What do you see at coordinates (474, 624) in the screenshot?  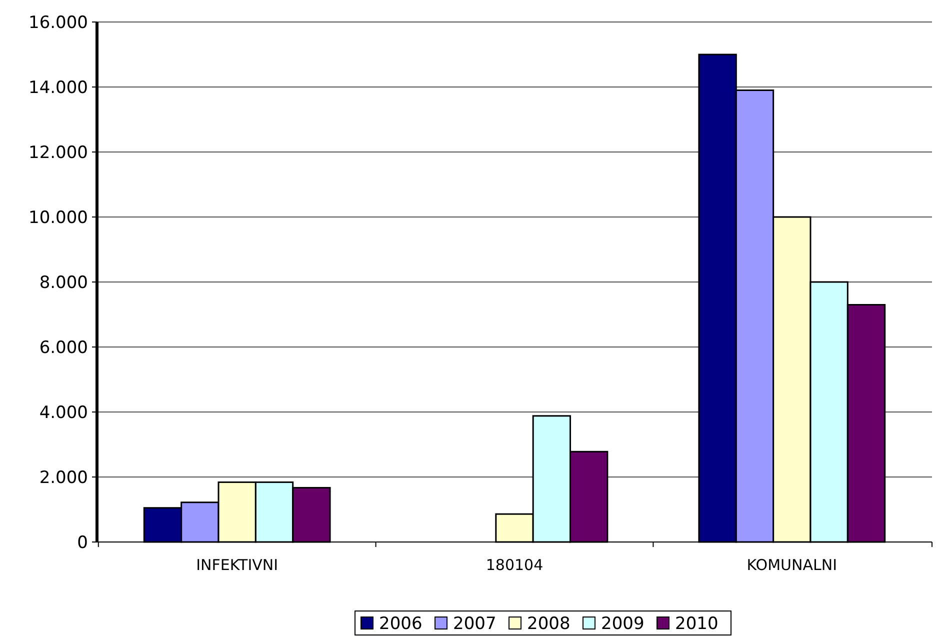 I see `legend-label: 2007` at bounding box center [474, 624].